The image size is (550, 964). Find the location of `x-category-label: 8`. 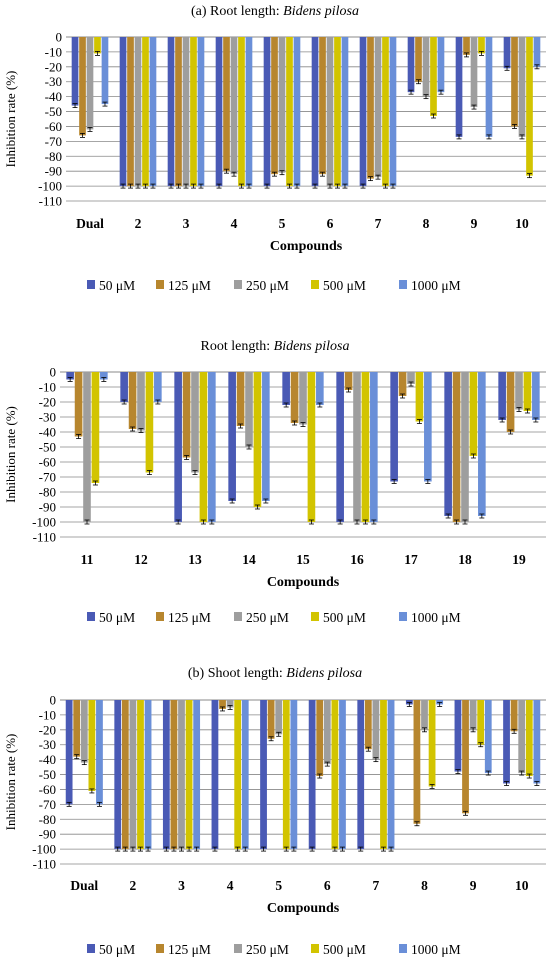

x-category-label: 8 is located at coordinates (426, 223).